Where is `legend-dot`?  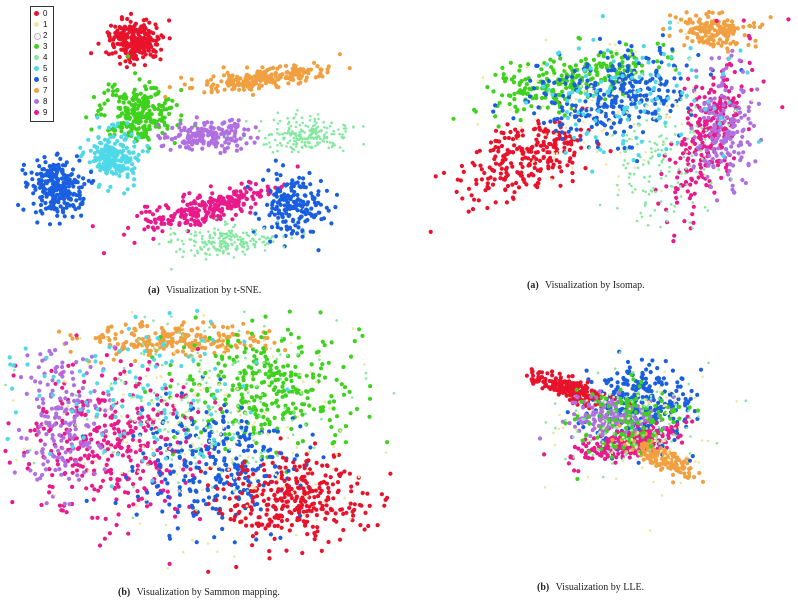 legend-dot is located at coordinates (36, 90).